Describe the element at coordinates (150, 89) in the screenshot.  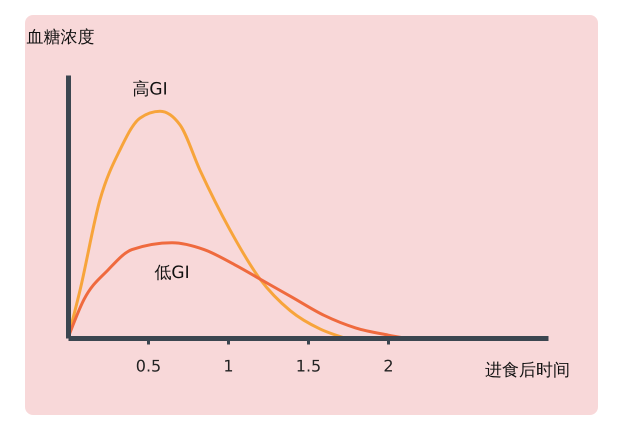
I see `series-label: 高GI` at that location.